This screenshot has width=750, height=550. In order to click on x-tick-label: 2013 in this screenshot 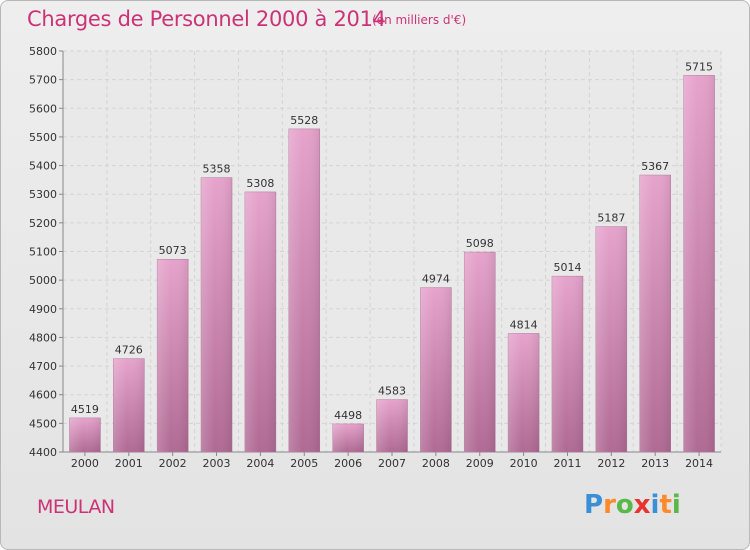, I will do `click(655, 463)`.